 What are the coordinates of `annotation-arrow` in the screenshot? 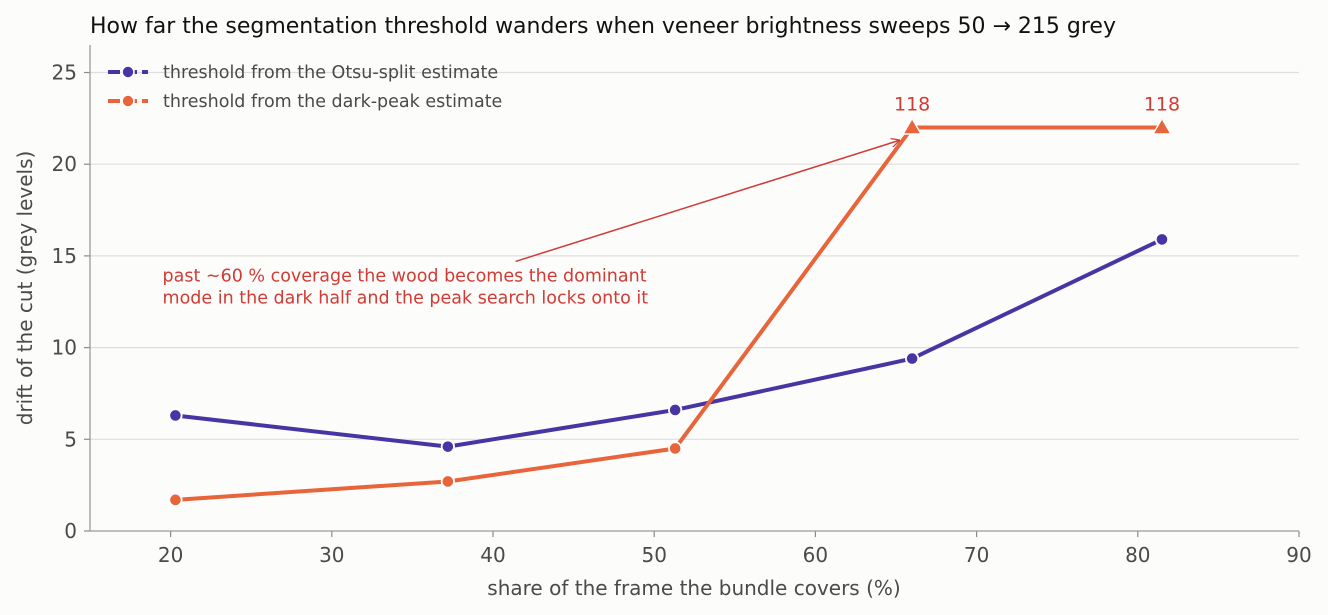 It's located at (707, 201).